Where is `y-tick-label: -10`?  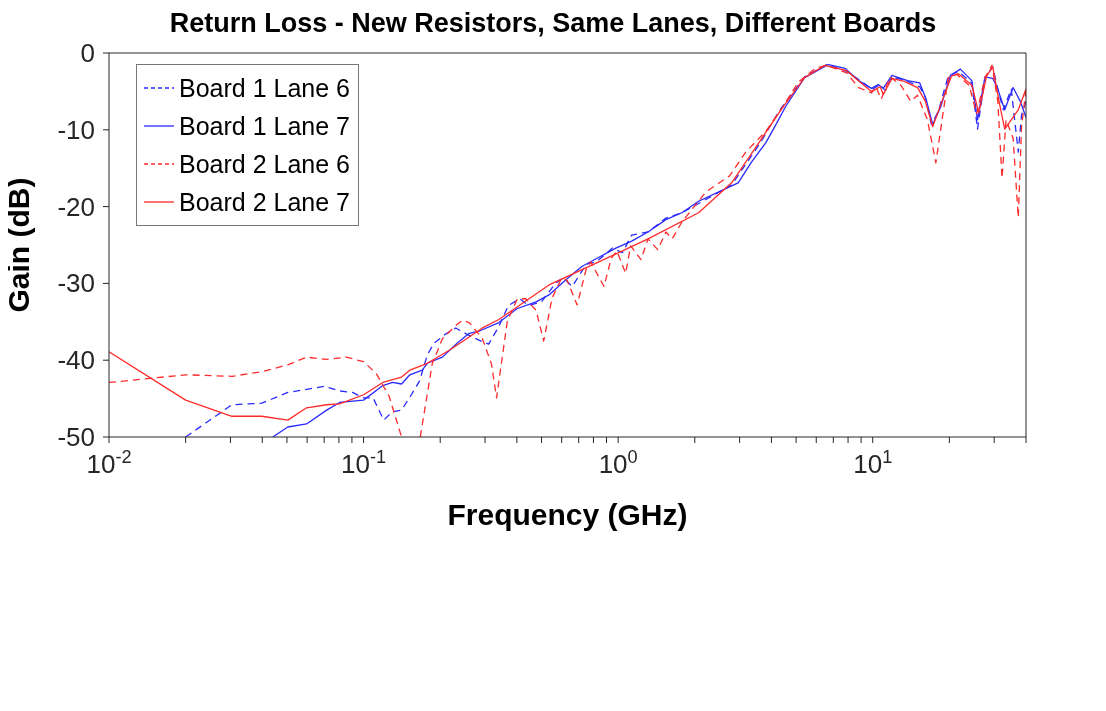 y-tick-label: -10 is located at coordinates (76, 129).